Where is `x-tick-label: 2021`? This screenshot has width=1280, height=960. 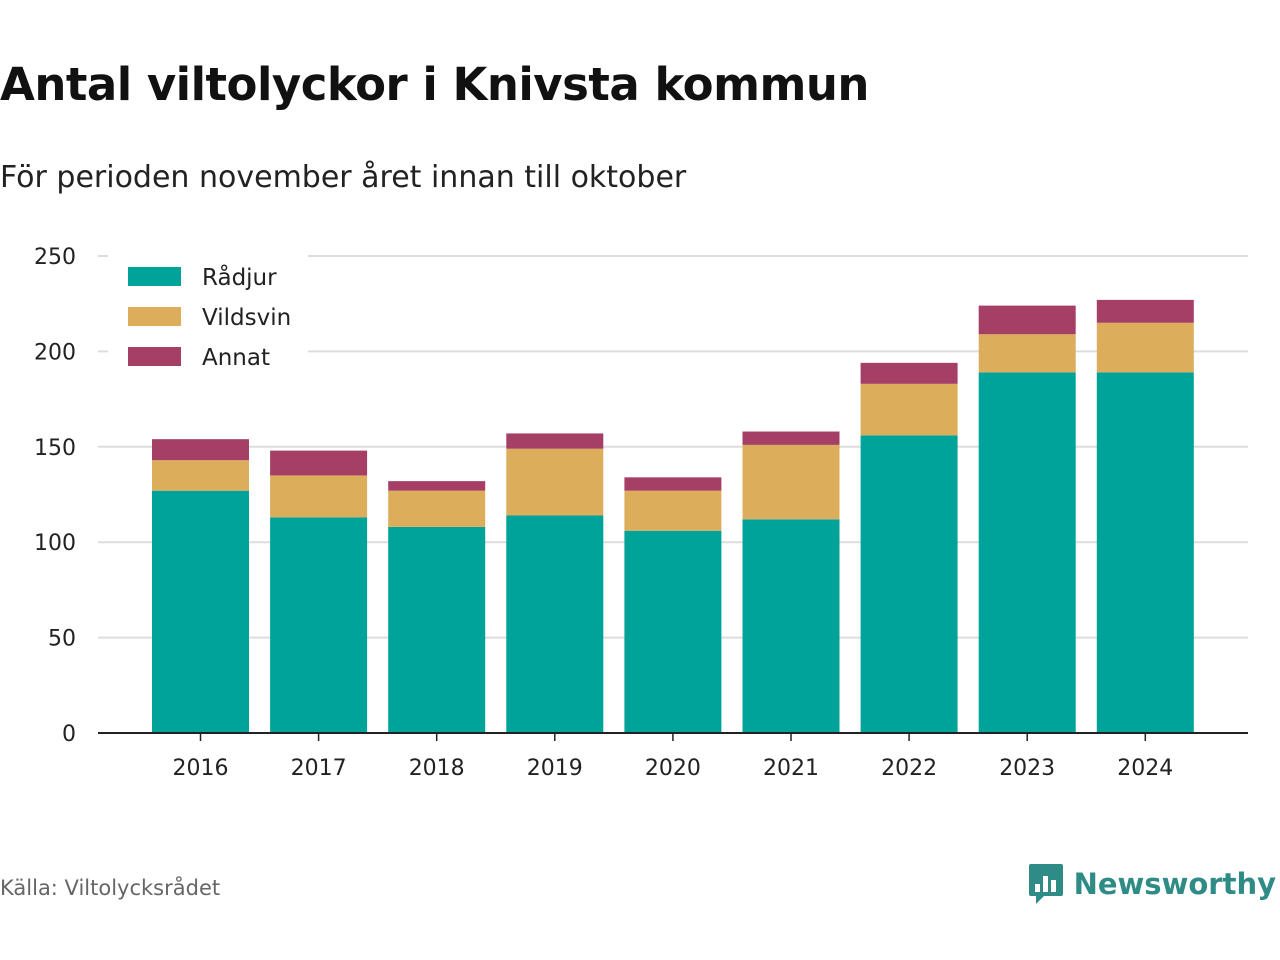
x-tick-label: 2021 is located at coordinates (791, 768).